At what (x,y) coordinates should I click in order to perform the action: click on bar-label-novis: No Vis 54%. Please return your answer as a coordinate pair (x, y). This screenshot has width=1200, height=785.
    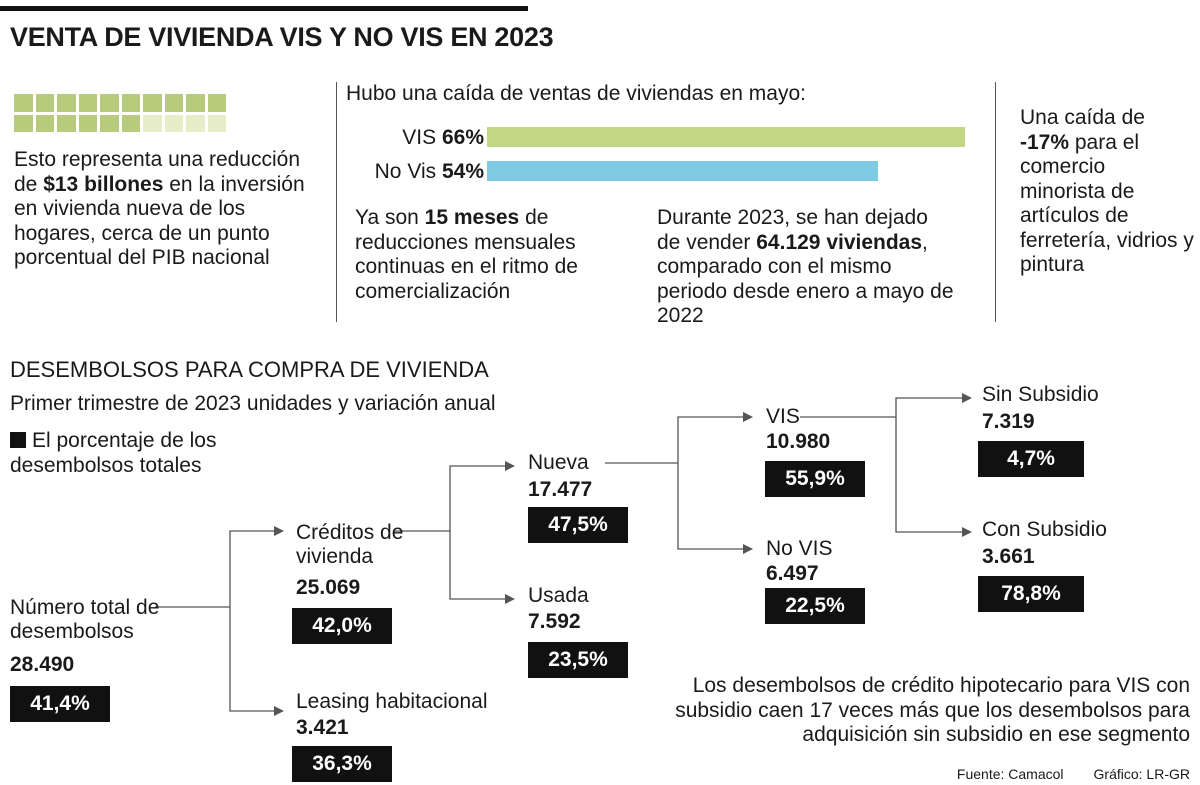
    Looking at the image, I should click on (429, 171).